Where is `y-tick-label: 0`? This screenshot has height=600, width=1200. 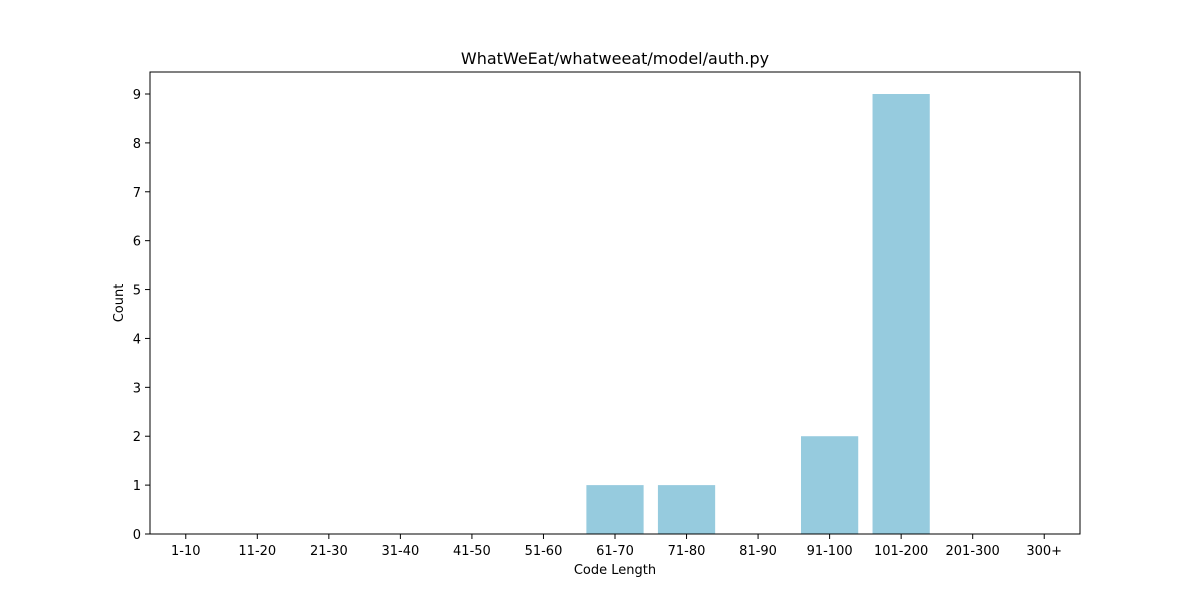 y-tick-label: 0 is located at coordinates (137, 535).